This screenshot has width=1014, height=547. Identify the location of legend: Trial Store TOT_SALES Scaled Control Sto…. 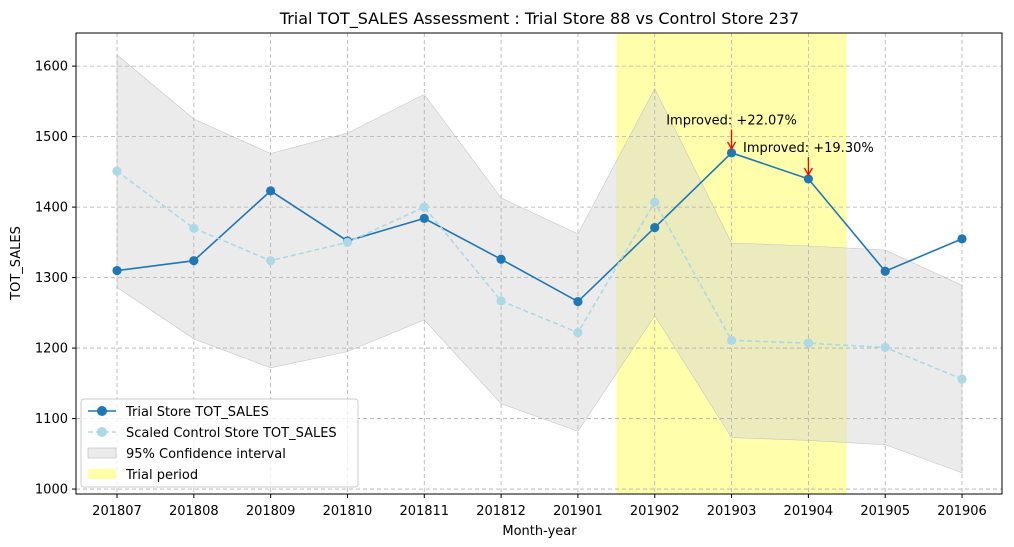
(219, 443).